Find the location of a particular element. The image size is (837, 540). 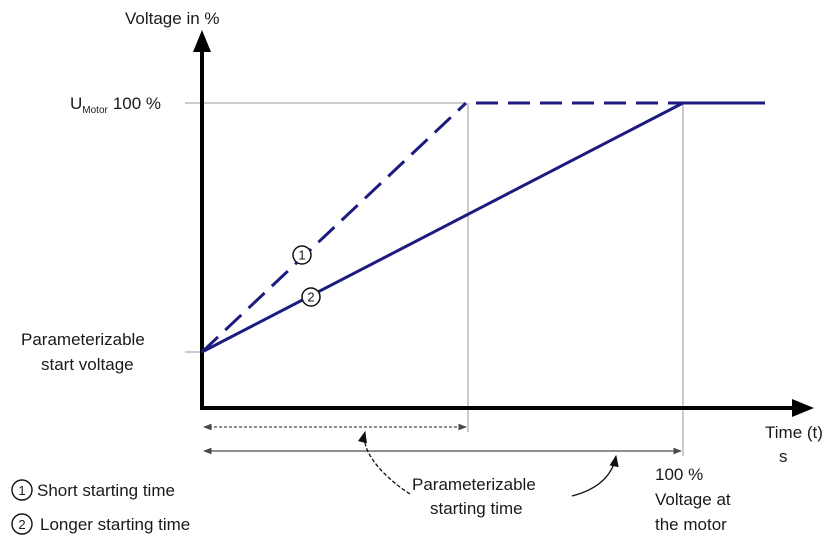

svg-text: Longer starting time is located at coordinates (115, 524).